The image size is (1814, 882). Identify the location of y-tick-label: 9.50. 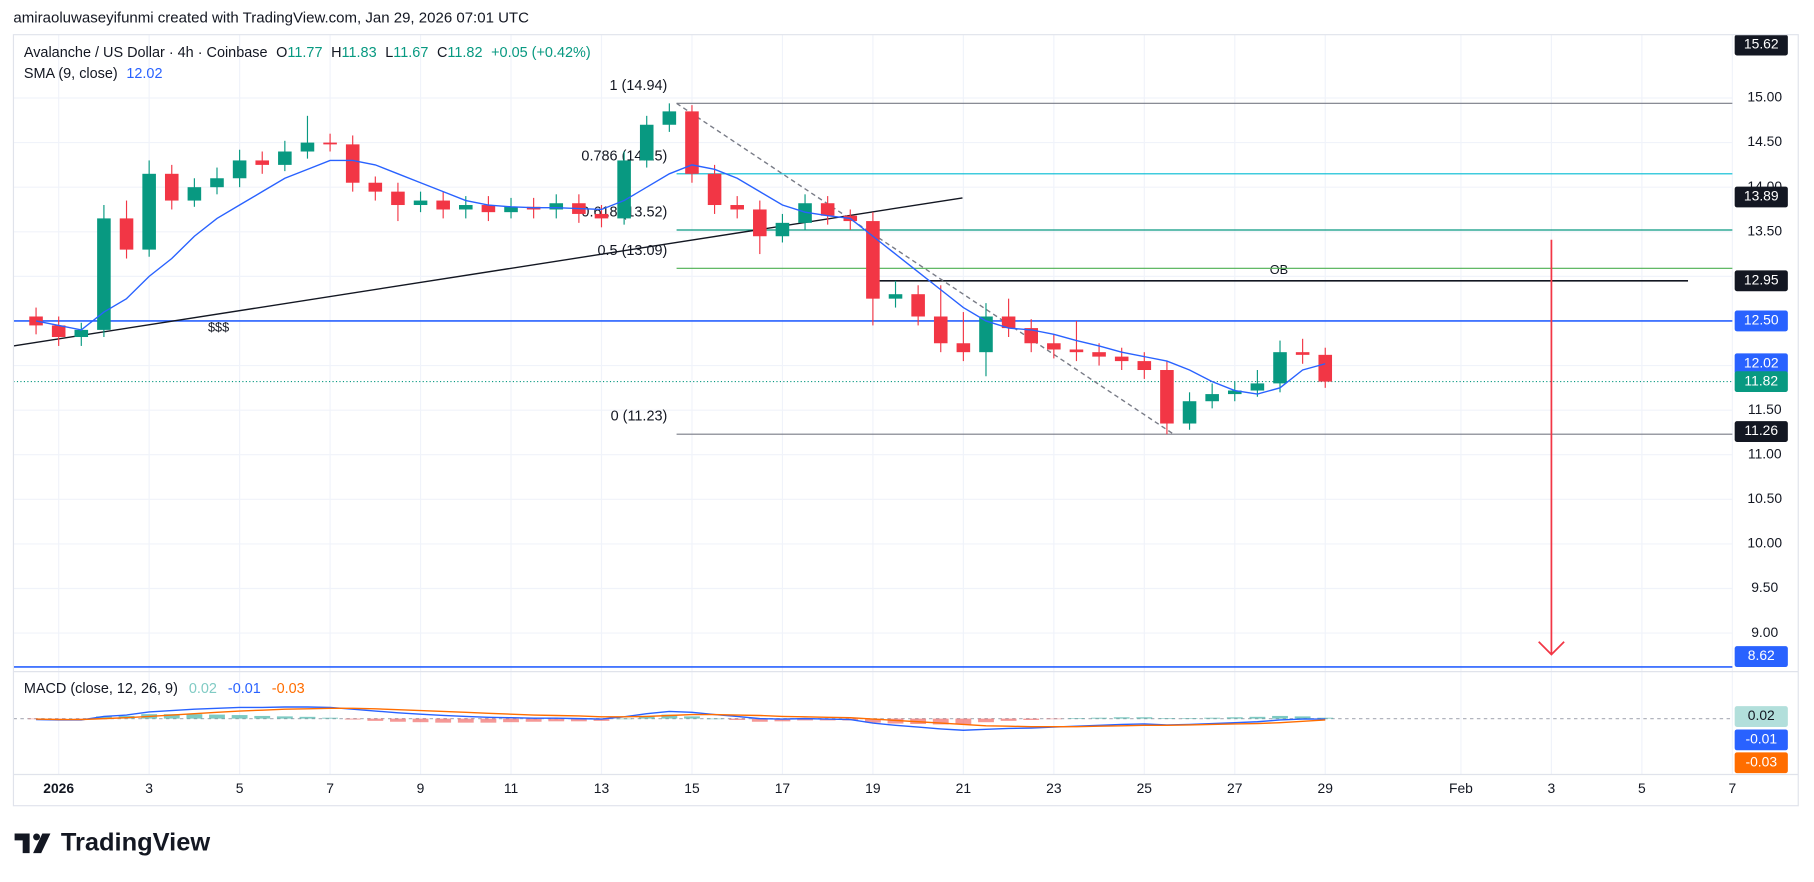
(1764, 587).